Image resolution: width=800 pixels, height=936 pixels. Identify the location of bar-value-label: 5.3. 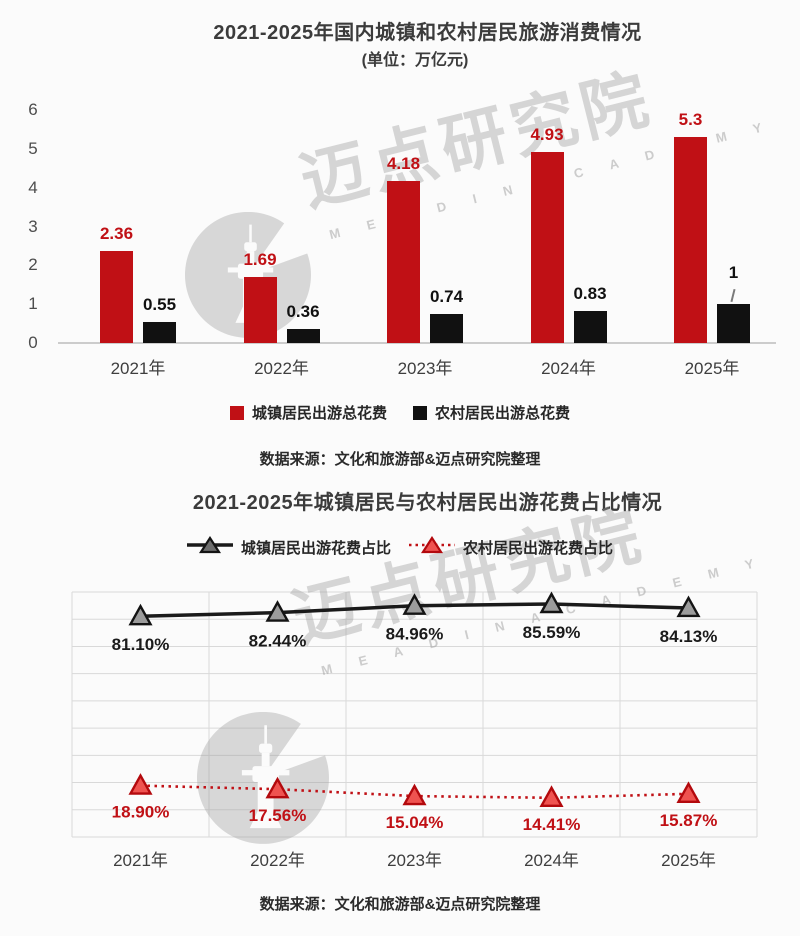
(690, 120).